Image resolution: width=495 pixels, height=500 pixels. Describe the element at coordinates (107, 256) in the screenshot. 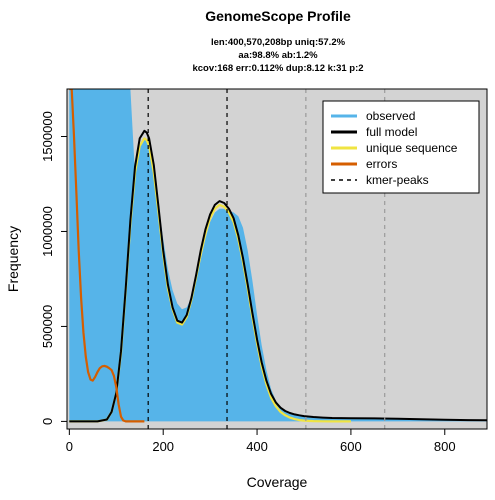

I see `errors-line` at that location.